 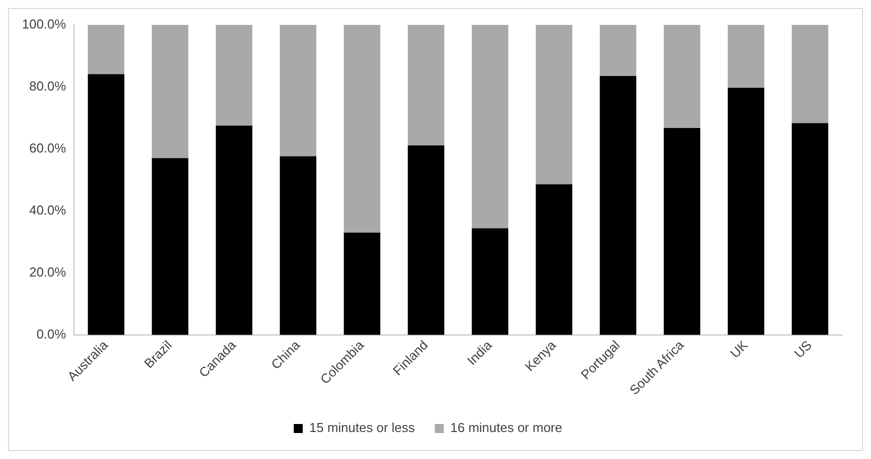 What do you see at coordinates (803, 349) in the screenshot?
I see `x-tick-label: US` at bounding box center [803, 349].